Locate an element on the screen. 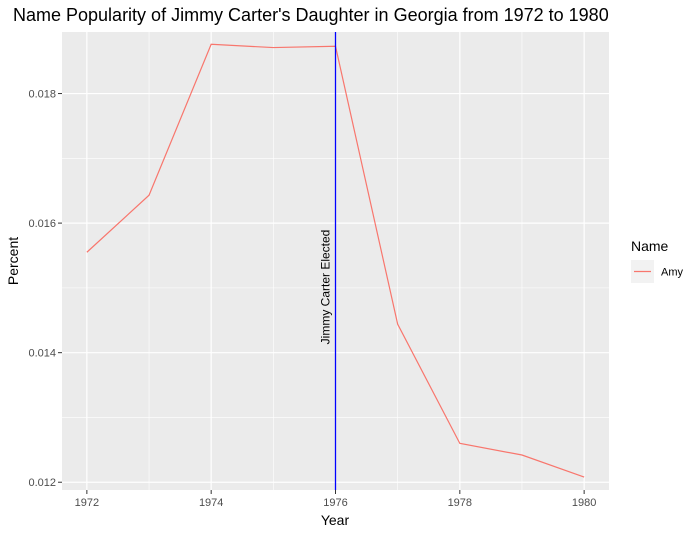 The width and height of the screenshot is (700, 535). x-tick-label: 1978 is located at coordinates (460, 503).